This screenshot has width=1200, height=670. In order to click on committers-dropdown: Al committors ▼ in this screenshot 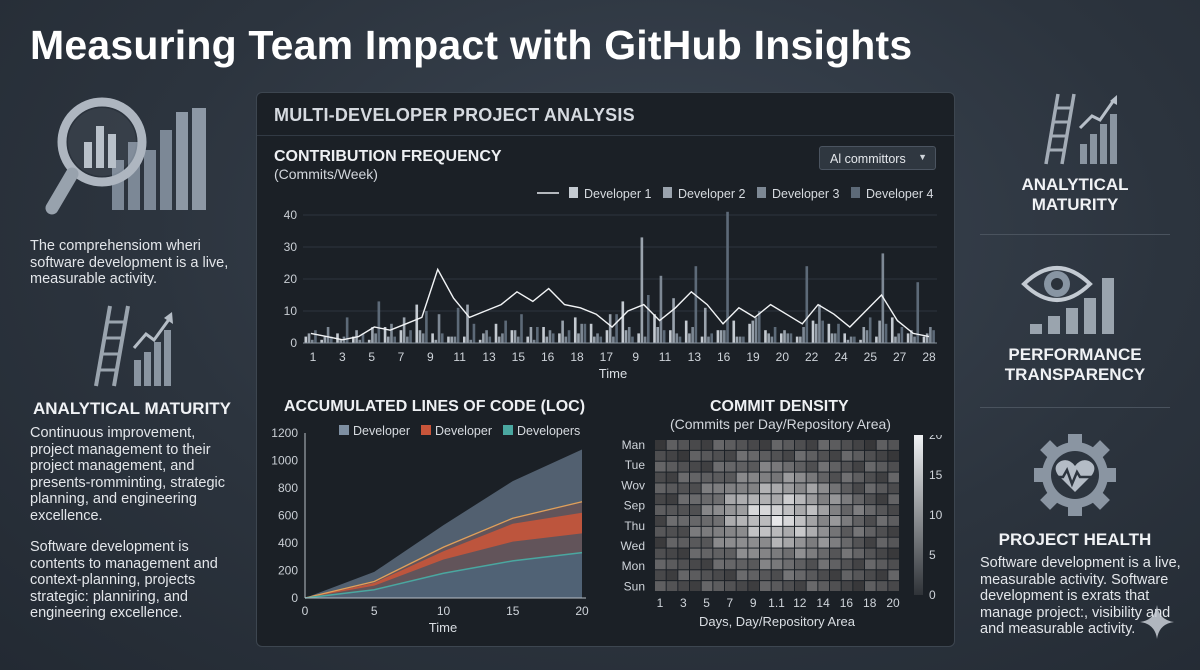, I will do `click(877, 158)`.